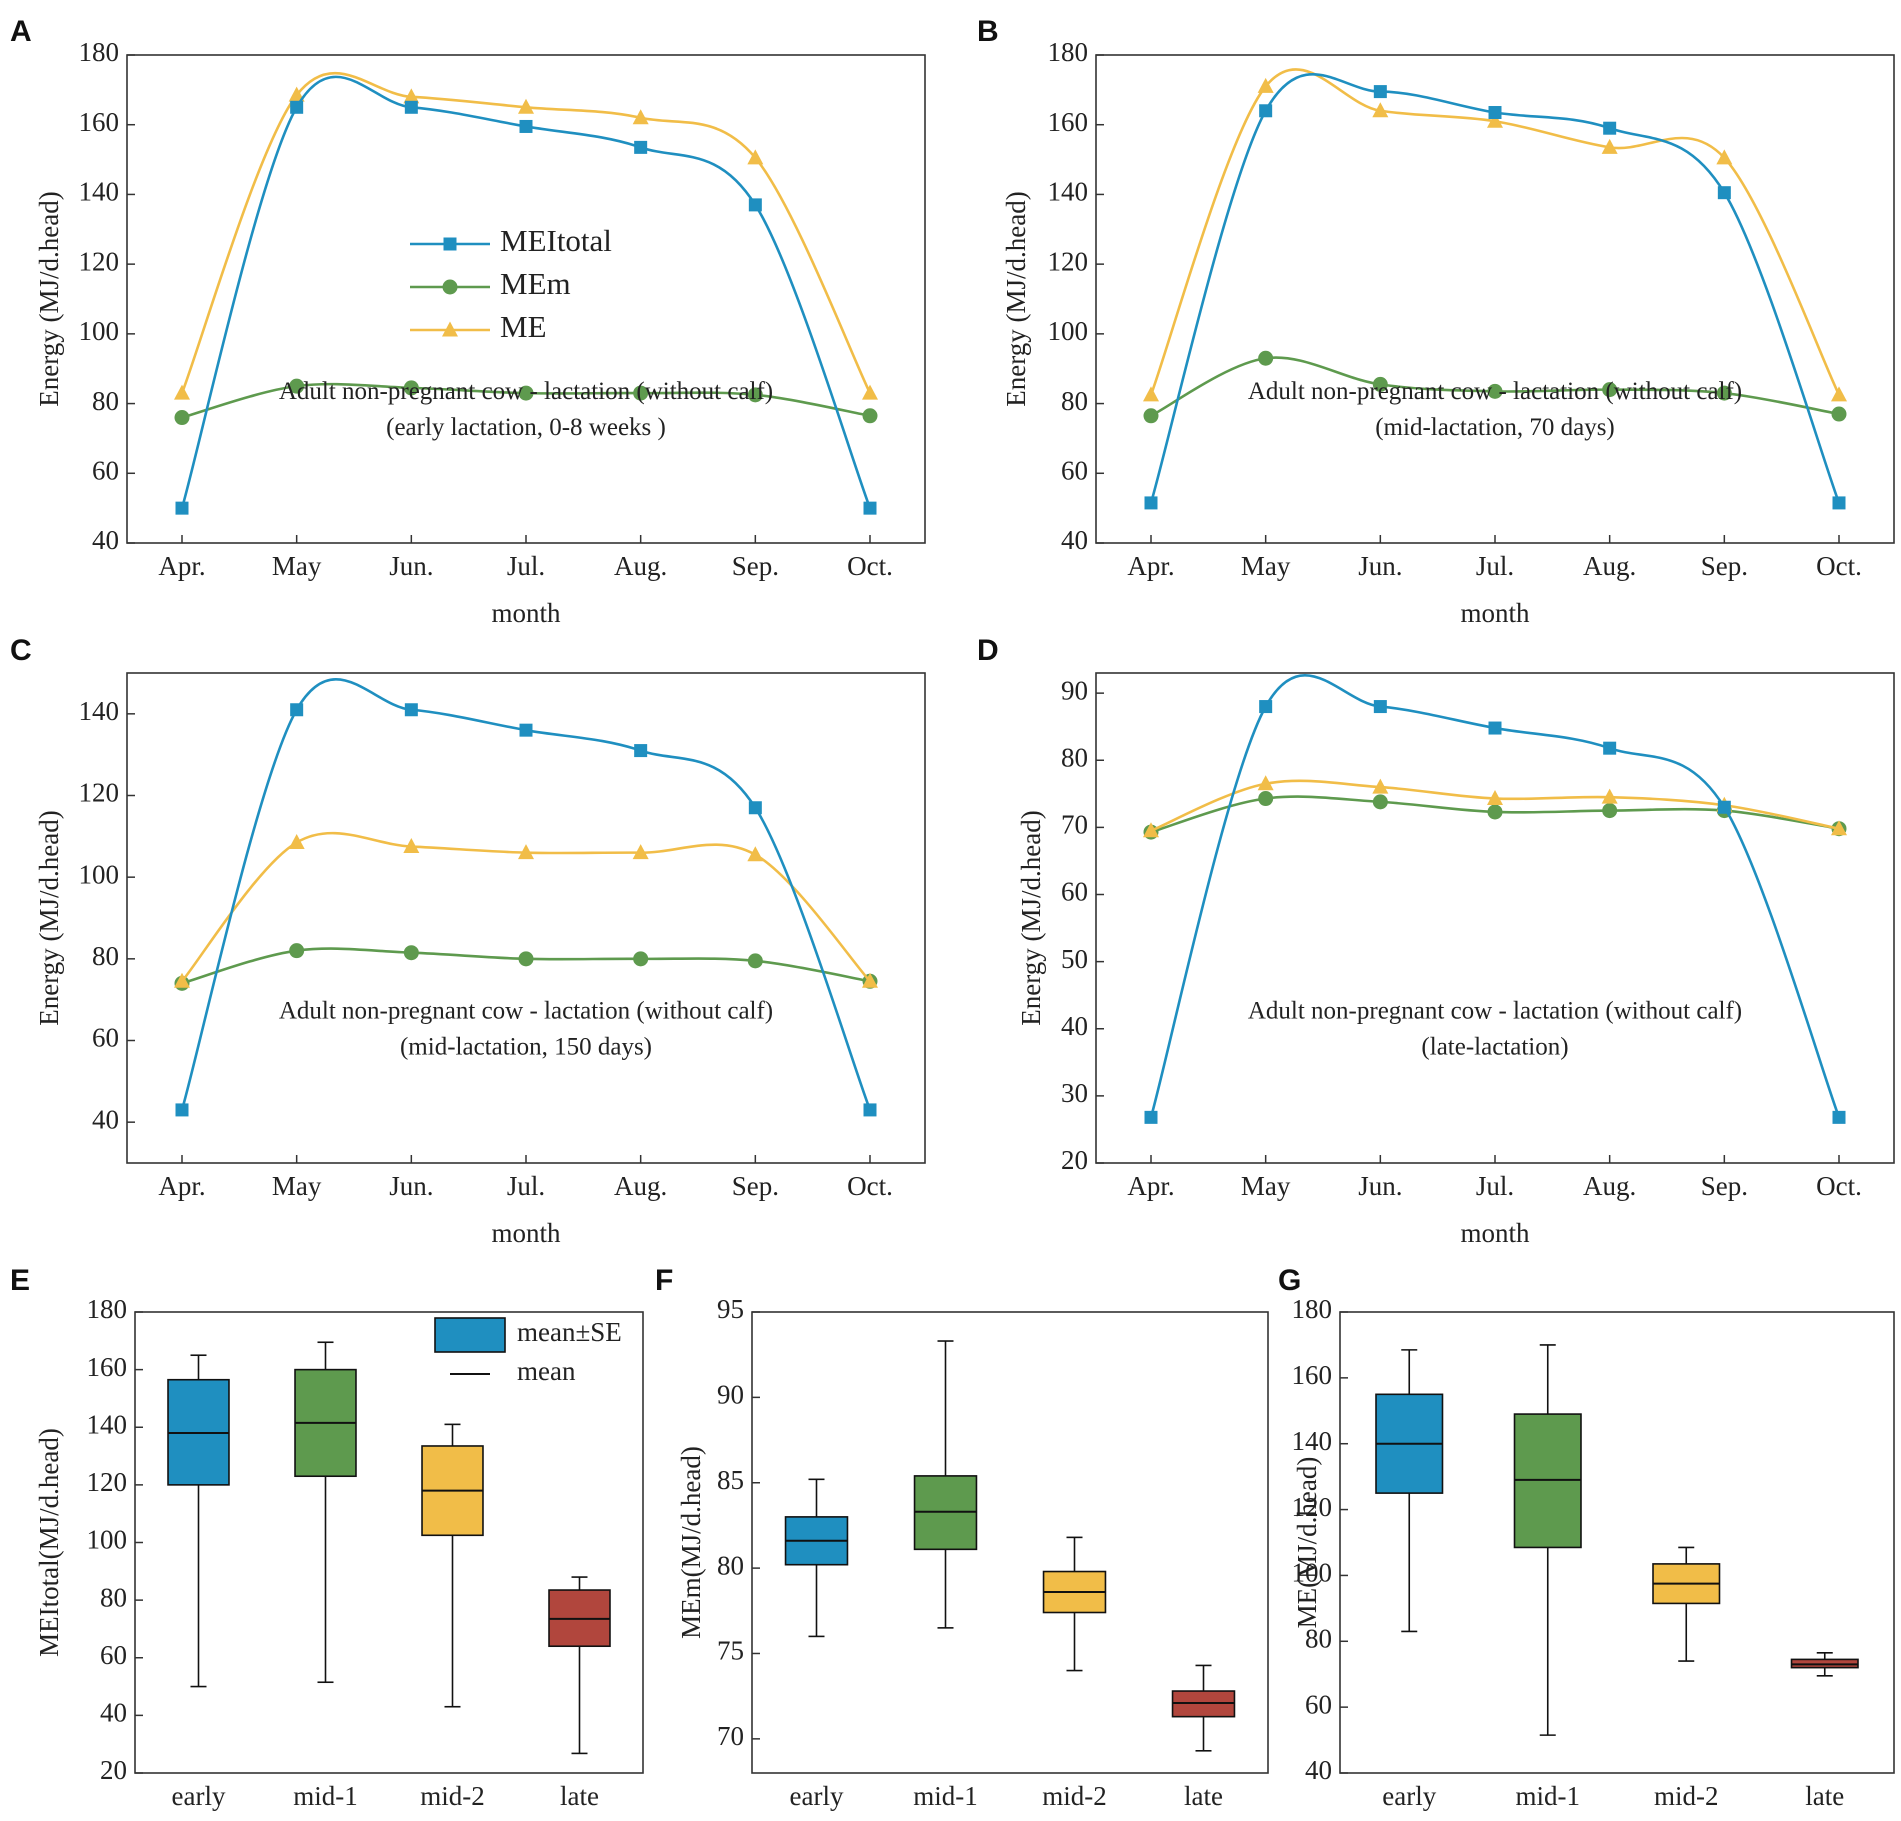 This screenshot has height=1821, width=1901. Describe the element at coordinates (450, 244) in the screenshot. I see `legend-marker-meitotal` at that location.